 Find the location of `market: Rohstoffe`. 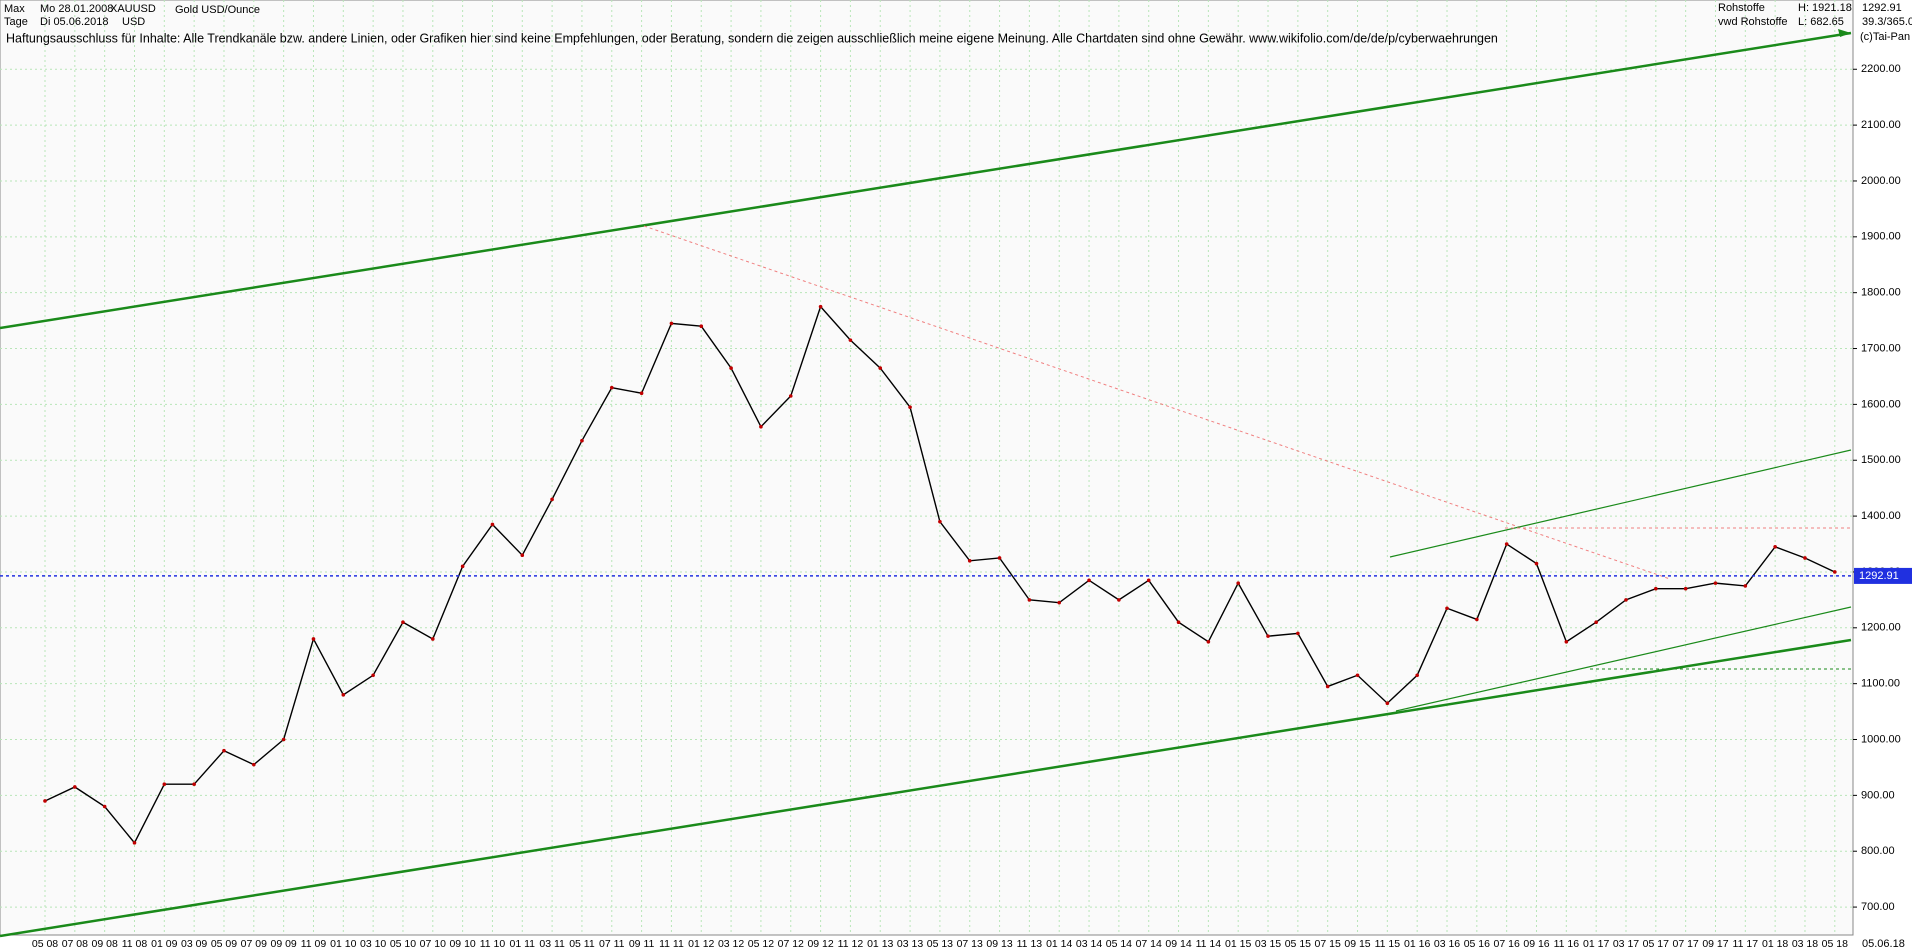

market: Rohstoffe is located at coordinates (1741, 8).